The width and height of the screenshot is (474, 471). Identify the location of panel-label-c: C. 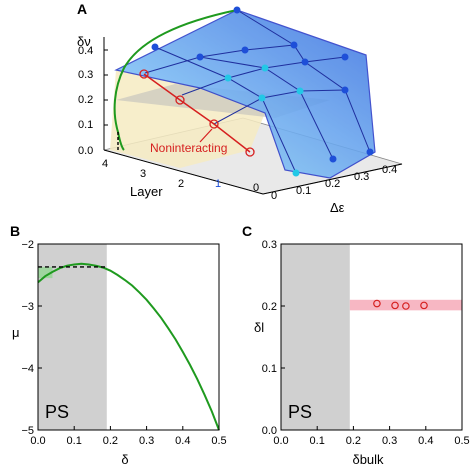
(247, 231).